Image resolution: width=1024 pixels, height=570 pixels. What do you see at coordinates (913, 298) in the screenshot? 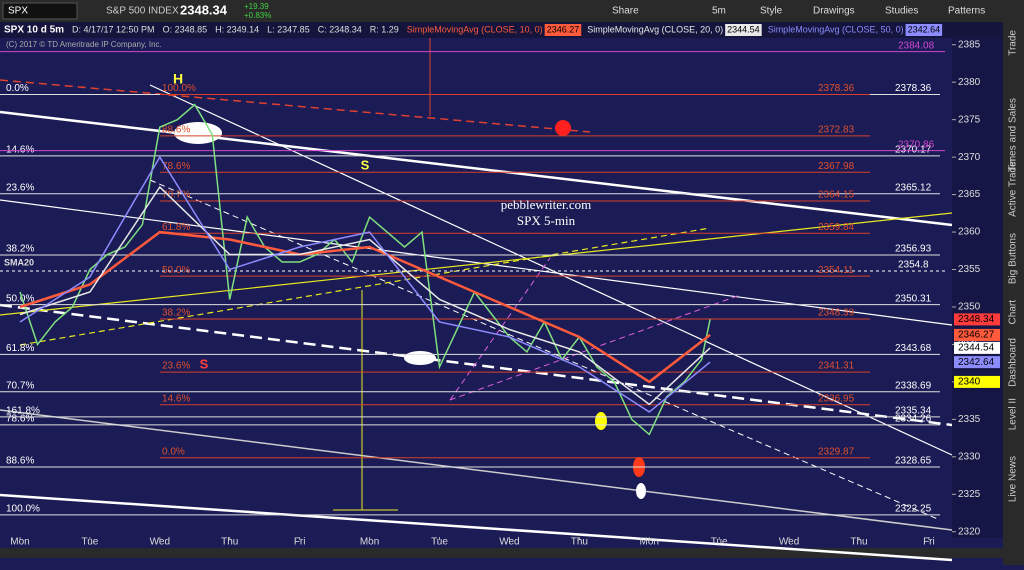
I see `fib-price: 2350.31` at bounding box center [913, 298].